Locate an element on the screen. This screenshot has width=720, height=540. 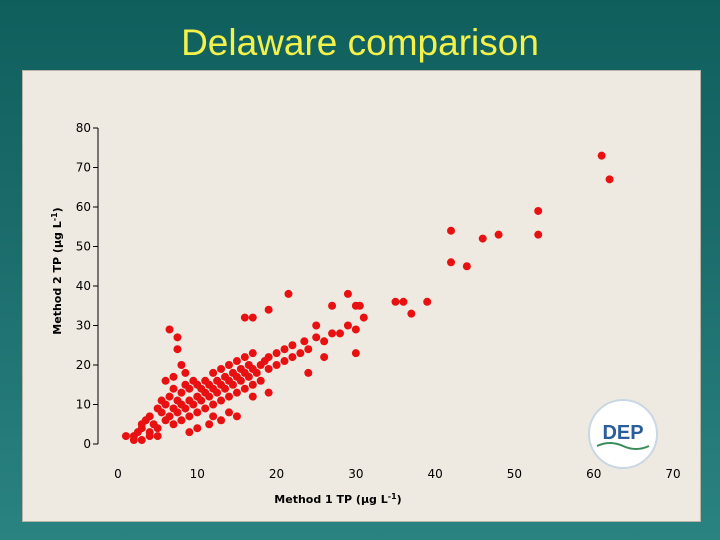
y-ticks: 0 10 20 30 40 50 60 70 80 is located at coordinates (87, 286).